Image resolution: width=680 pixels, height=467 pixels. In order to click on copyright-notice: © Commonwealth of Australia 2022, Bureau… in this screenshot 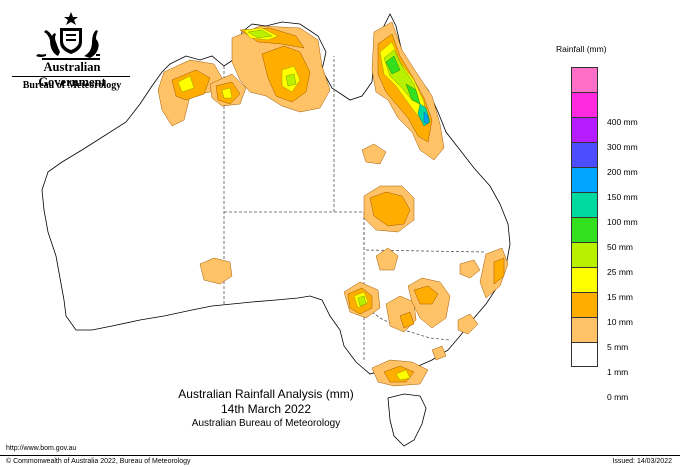, I will do `click(98, 461)`.